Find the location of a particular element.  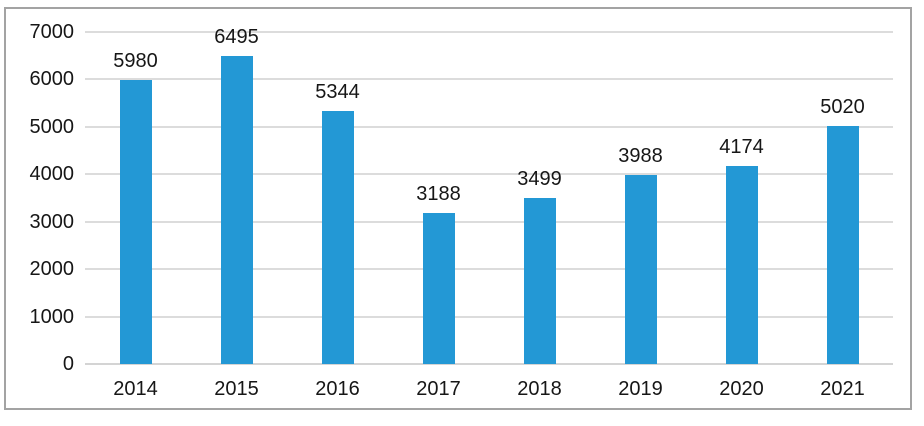

y-axis-tick-label: 1000 is located at coordinates (52, 316).